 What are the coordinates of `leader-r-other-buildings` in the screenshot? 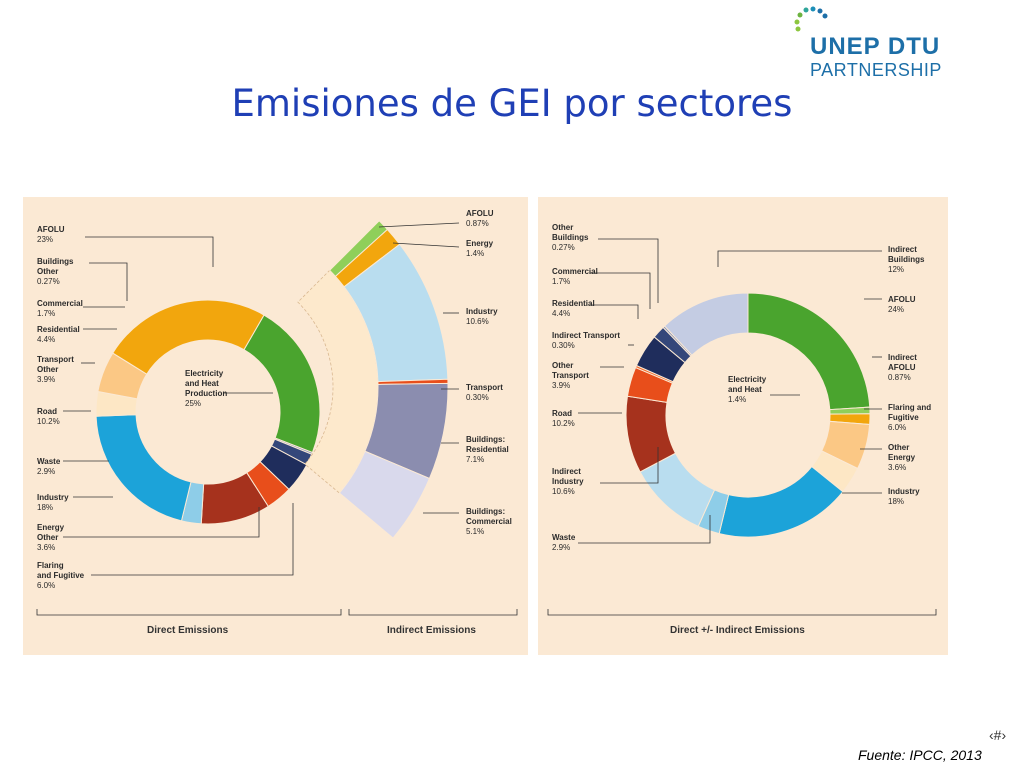 It's located at (628, 270).